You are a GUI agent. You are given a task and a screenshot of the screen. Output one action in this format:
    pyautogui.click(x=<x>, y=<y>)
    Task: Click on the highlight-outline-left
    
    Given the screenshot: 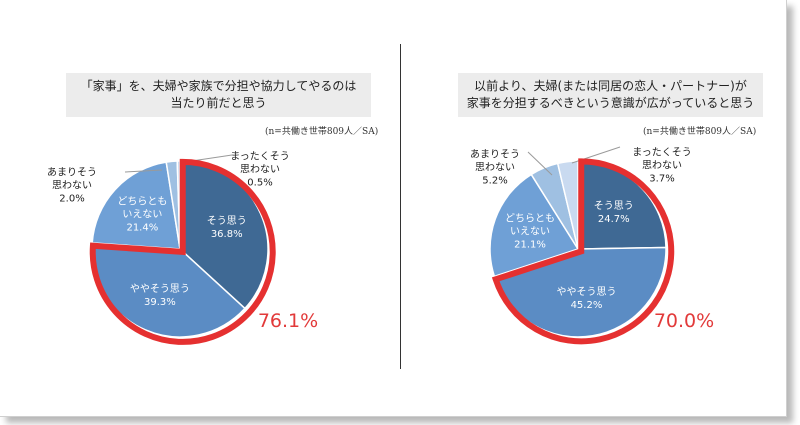 What is the action you would take?
    pyautogui.click(x=182, y=251)
    